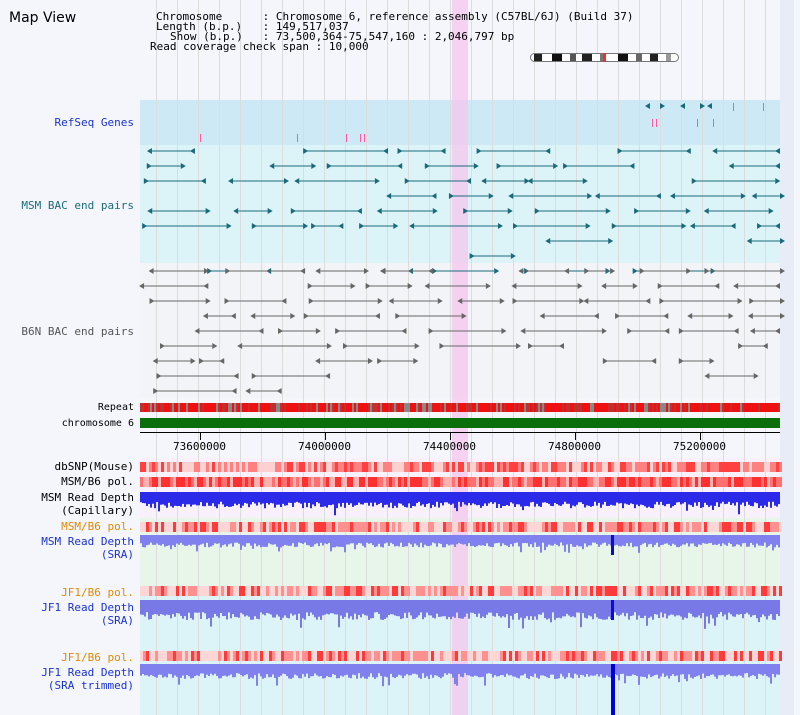 This screenshot has height=715, width=800. I want to click on axis-label: 74400000, so click(449, 446).